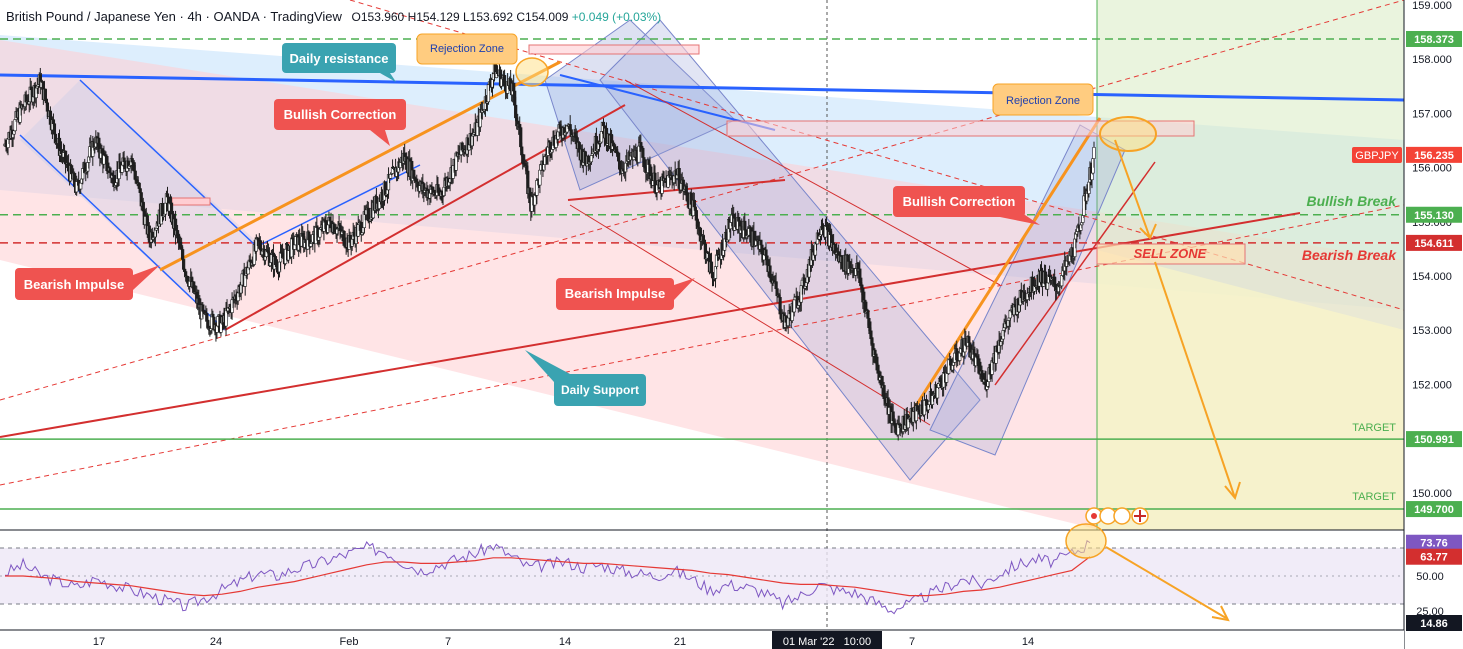  I want to click on rsi-tick: 50.00, so click(1430, 577).